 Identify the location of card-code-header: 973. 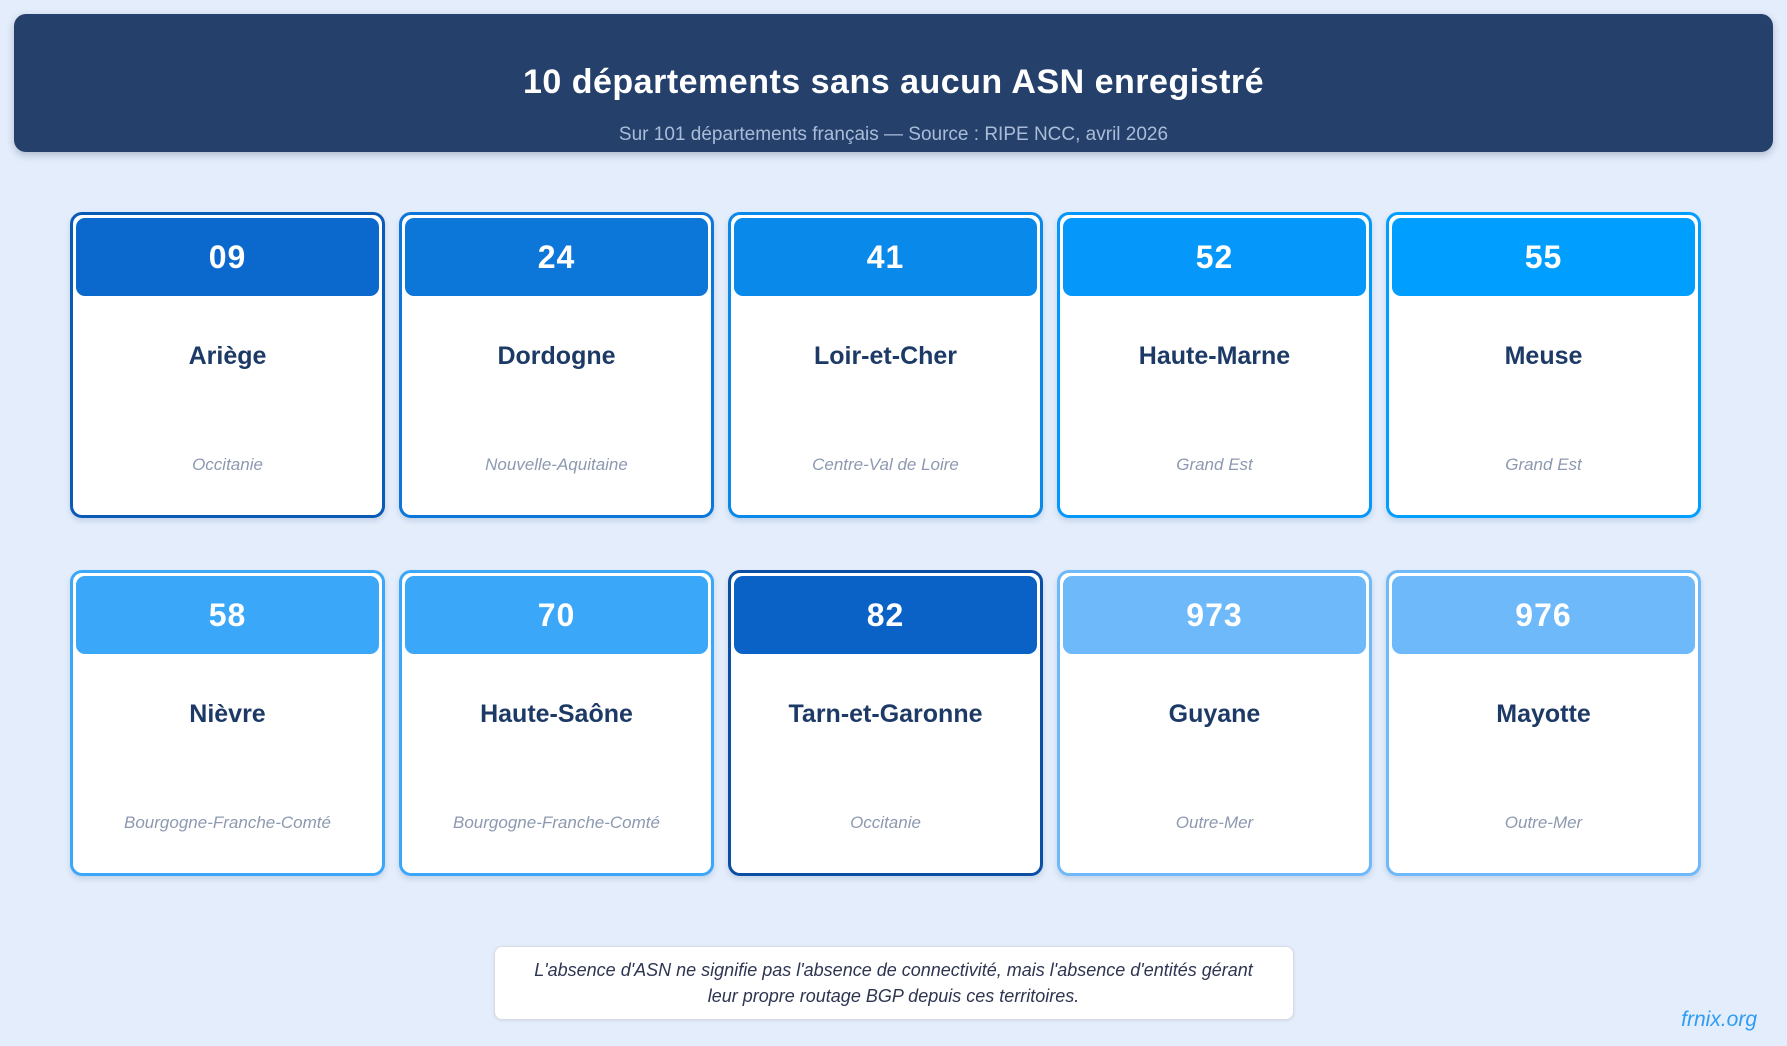
(1214, 615).